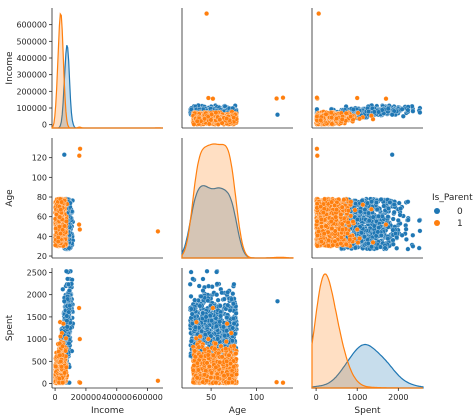 The width and height of the screenshot is (474, 419). I want to click on y-tick-label: 200000, so click(31, 91).